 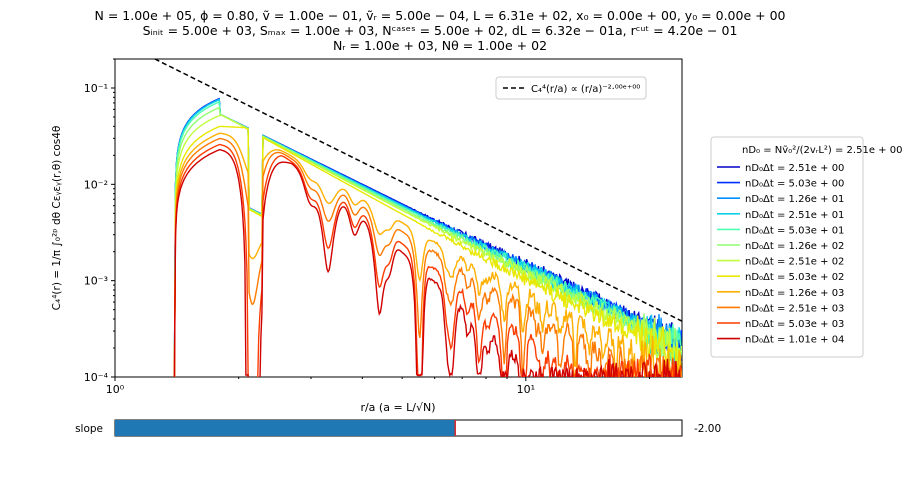 I want to click on legend-label-0: nD₀Δt = 2.51e + 00, so click(x=794, y=168).